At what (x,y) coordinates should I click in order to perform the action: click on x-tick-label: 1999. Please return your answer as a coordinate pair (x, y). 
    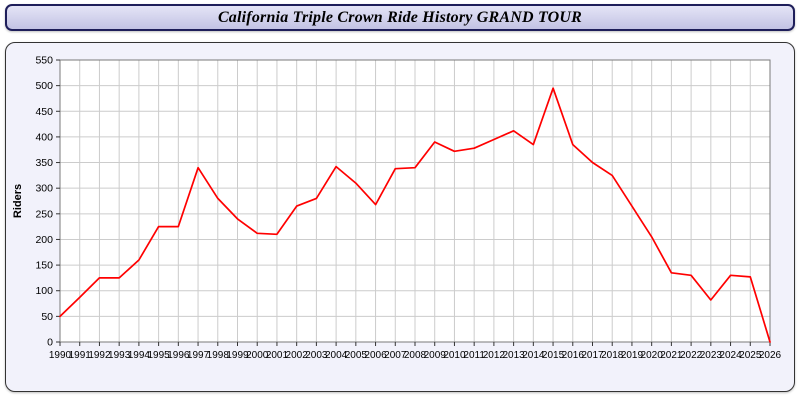
    Looking at the image, I should click on (237, 355).